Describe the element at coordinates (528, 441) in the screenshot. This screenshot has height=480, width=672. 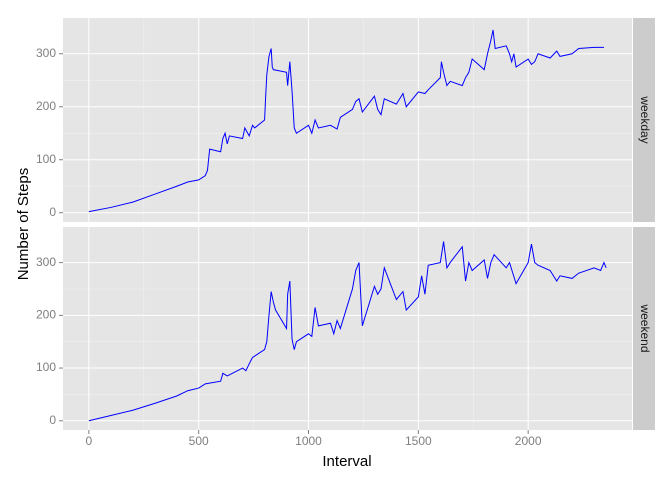
I see `x-tick-label: 2000` at that location.